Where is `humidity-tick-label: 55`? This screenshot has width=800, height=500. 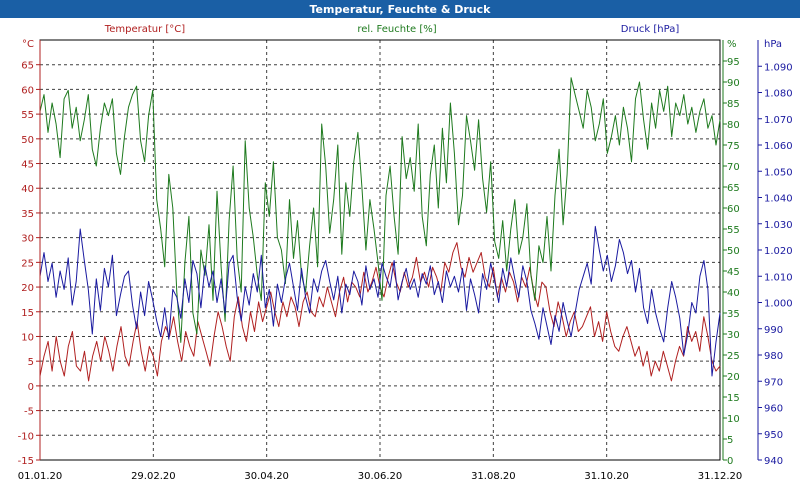
humidity-tick-label: 55 is located at coordinates (733, 230).